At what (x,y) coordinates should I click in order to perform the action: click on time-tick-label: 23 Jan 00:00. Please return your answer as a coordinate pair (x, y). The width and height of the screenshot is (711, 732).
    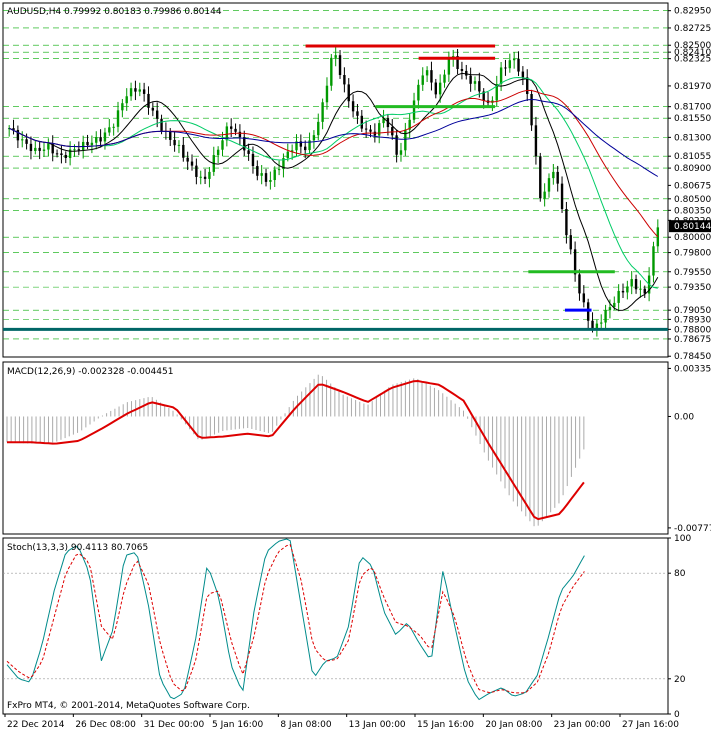
    Looking at the image, I should click on (582, 725).